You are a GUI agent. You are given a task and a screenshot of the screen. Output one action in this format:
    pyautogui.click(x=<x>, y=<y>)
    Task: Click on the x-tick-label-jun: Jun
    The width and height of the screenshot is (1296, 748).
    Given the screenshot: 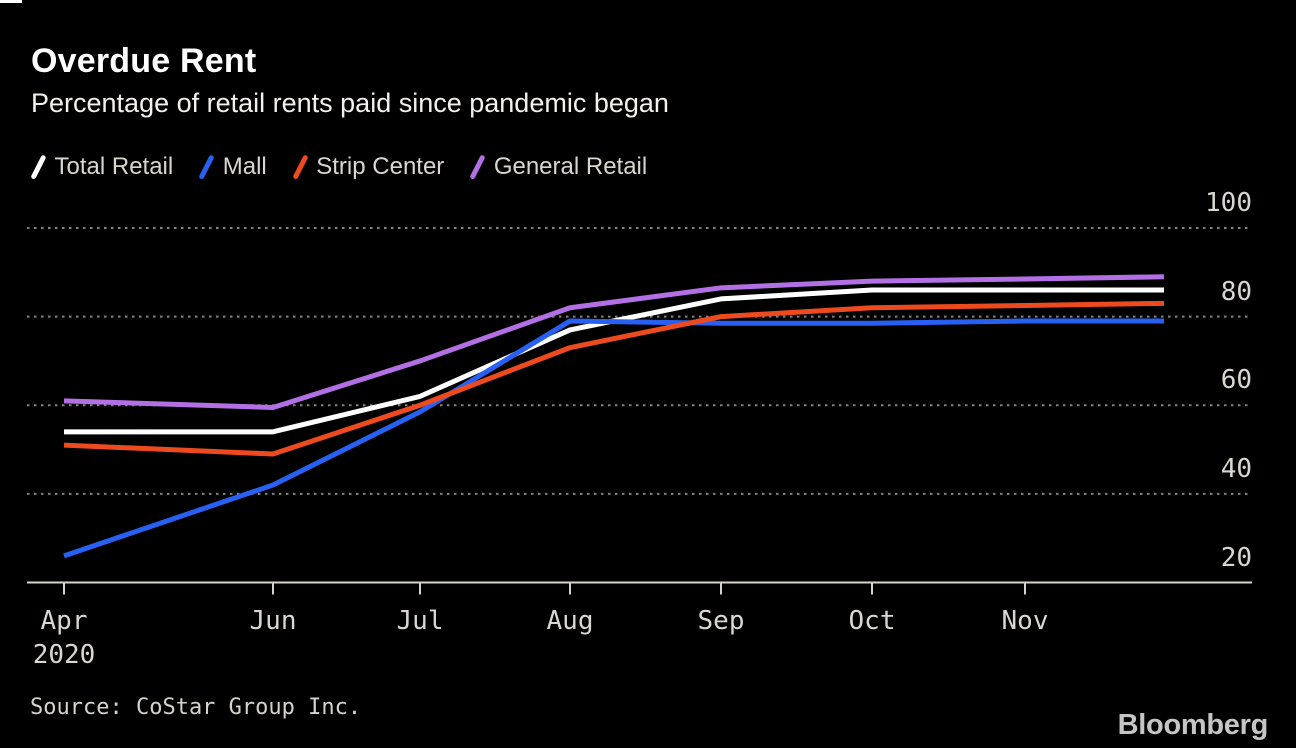 What is the action you would take?
    pyautogui.click(x=273, y=621)
    